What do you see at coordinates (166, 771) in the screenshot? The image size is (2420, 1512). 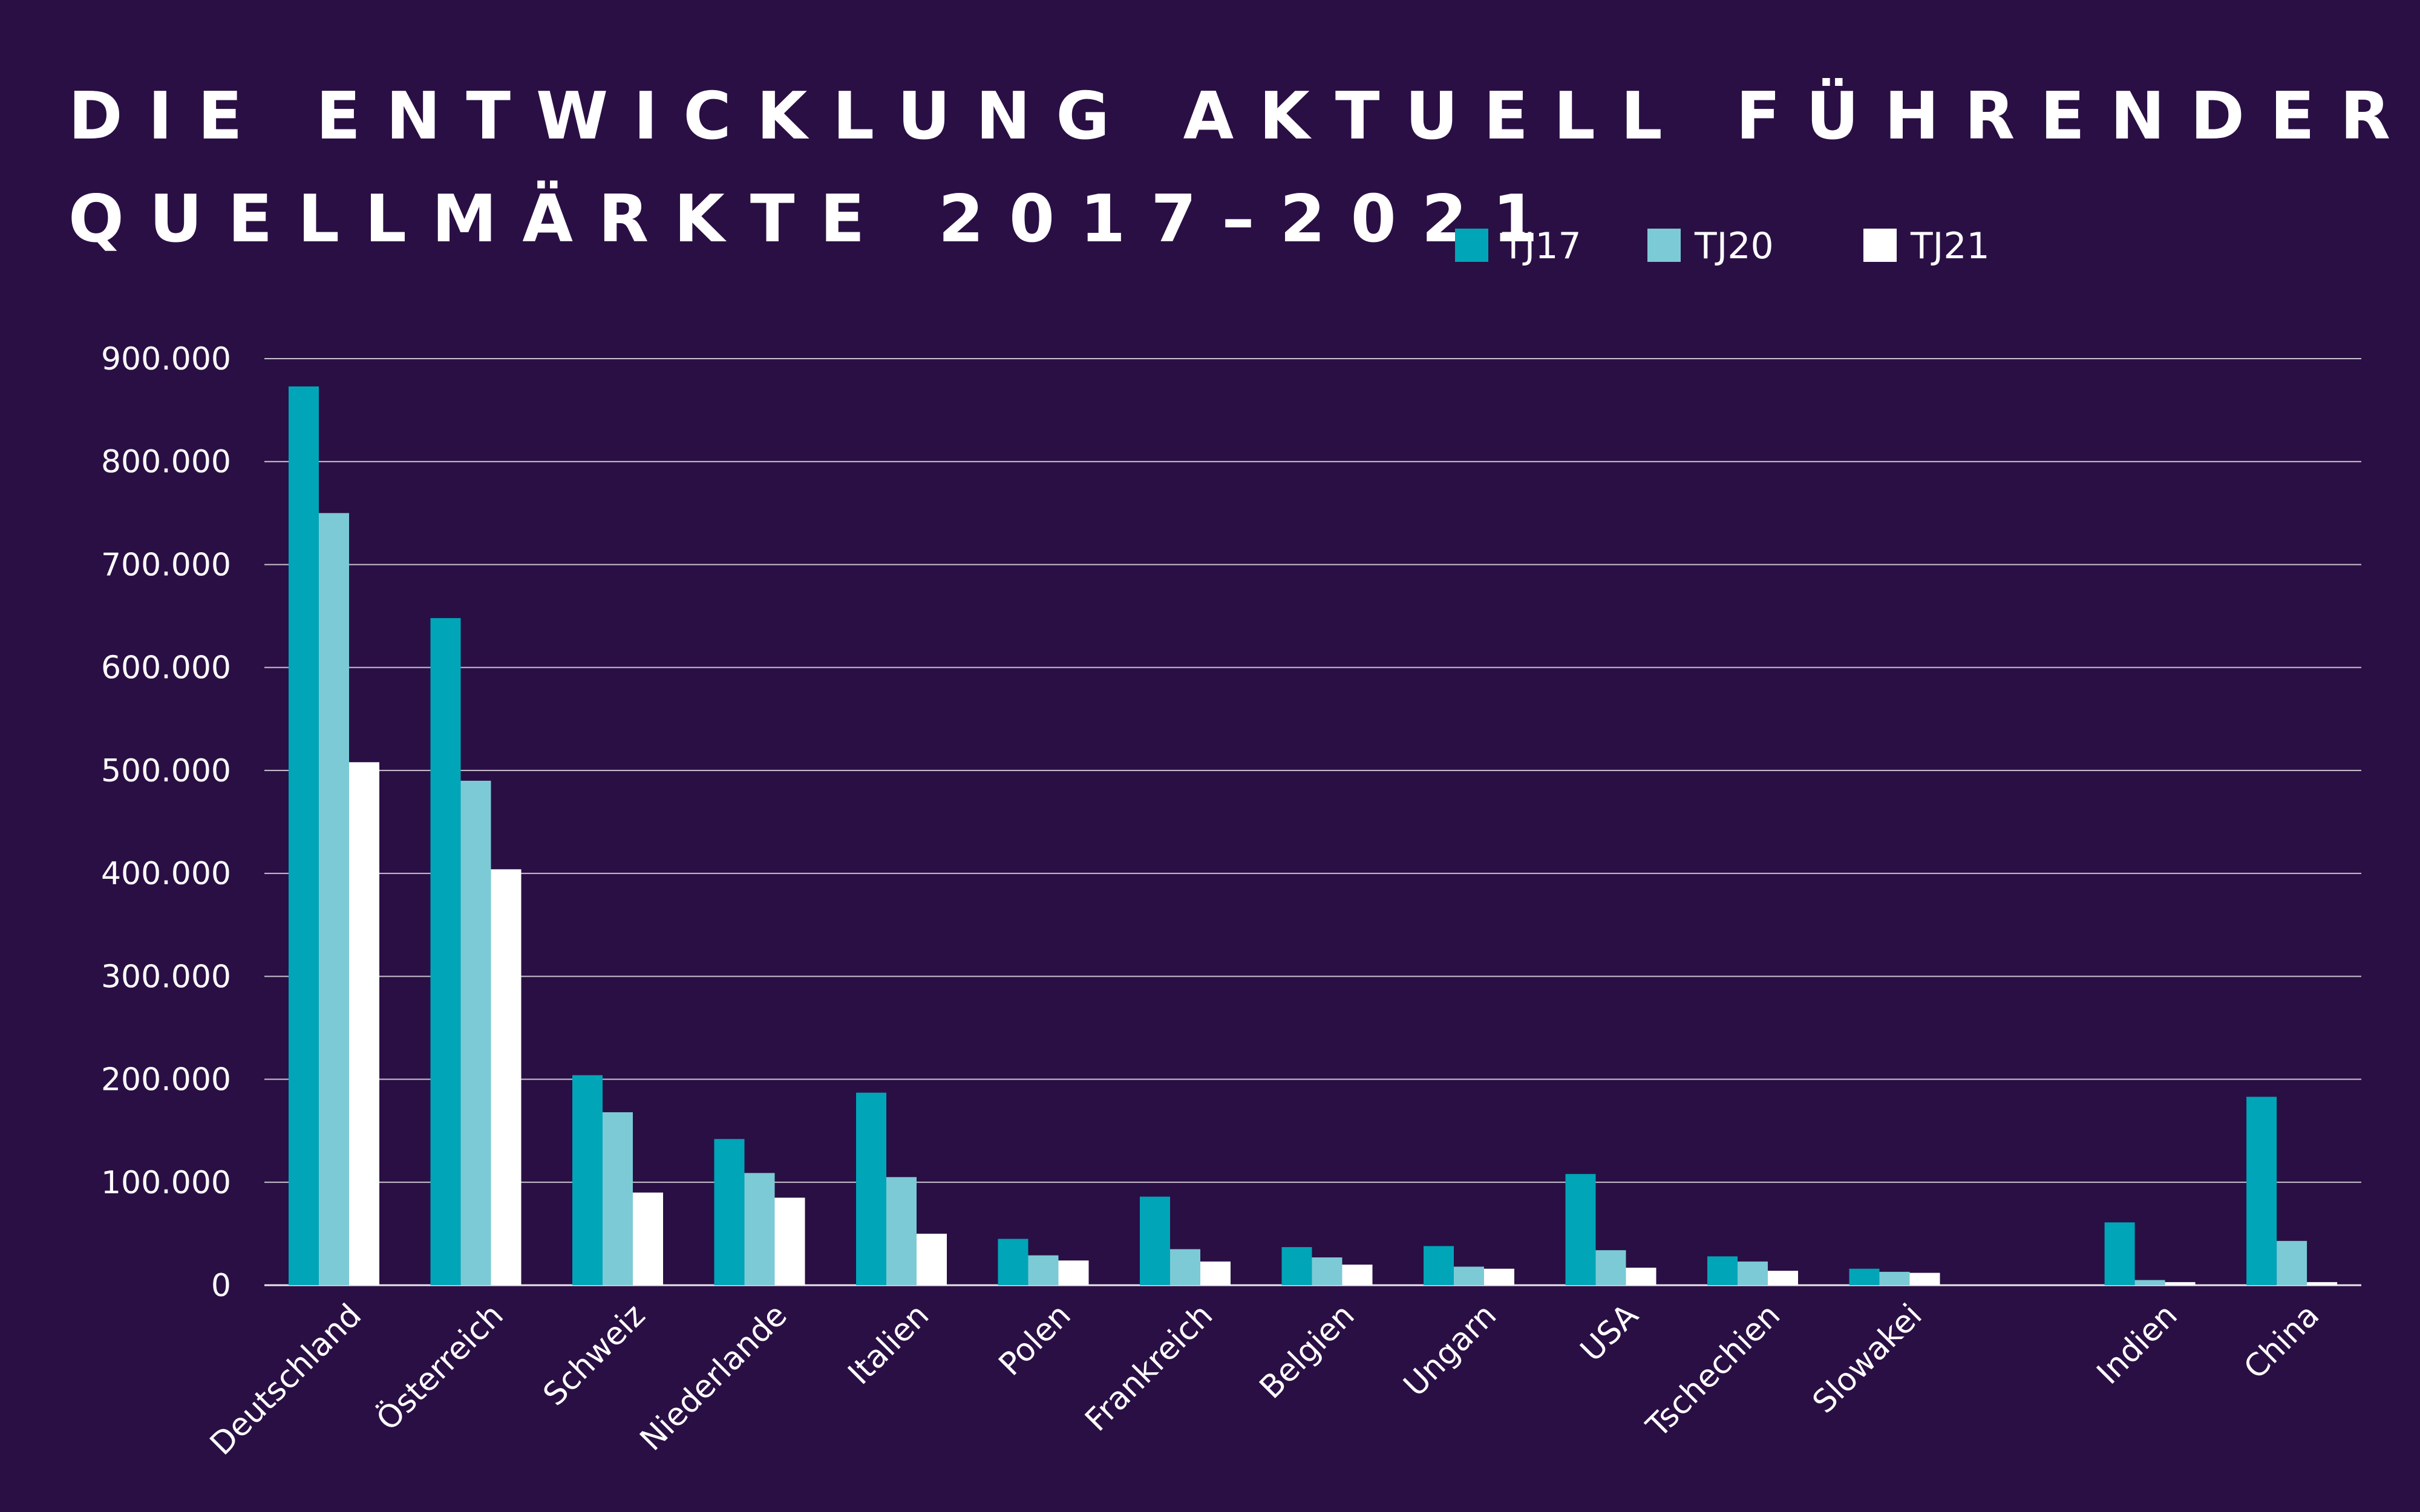 I see `y-tick-label: 500.000` at bounding box center [166, 771].